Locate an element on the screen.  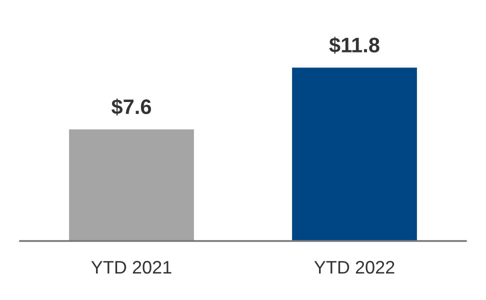
x-tick-label: YTD 2021 is located at coordinates (131, 267).